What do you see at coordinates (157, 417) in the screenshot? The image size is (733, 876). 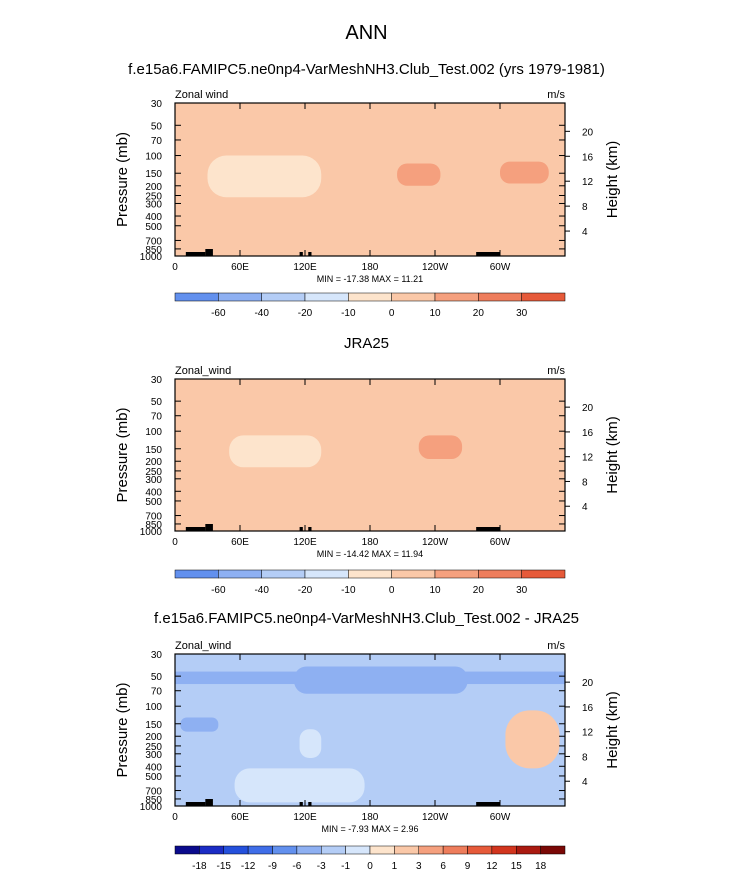 I see `y-tick-label: 70` at bounding box center [157, 417].